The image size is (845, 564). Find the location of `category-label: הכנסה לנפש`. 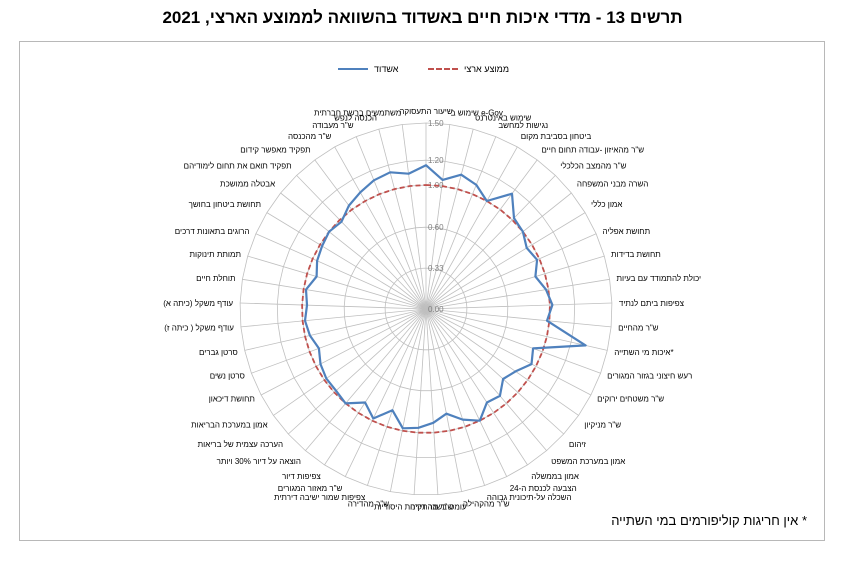

category-label: הכנסה לנפש is located at coordinates (355, 117).